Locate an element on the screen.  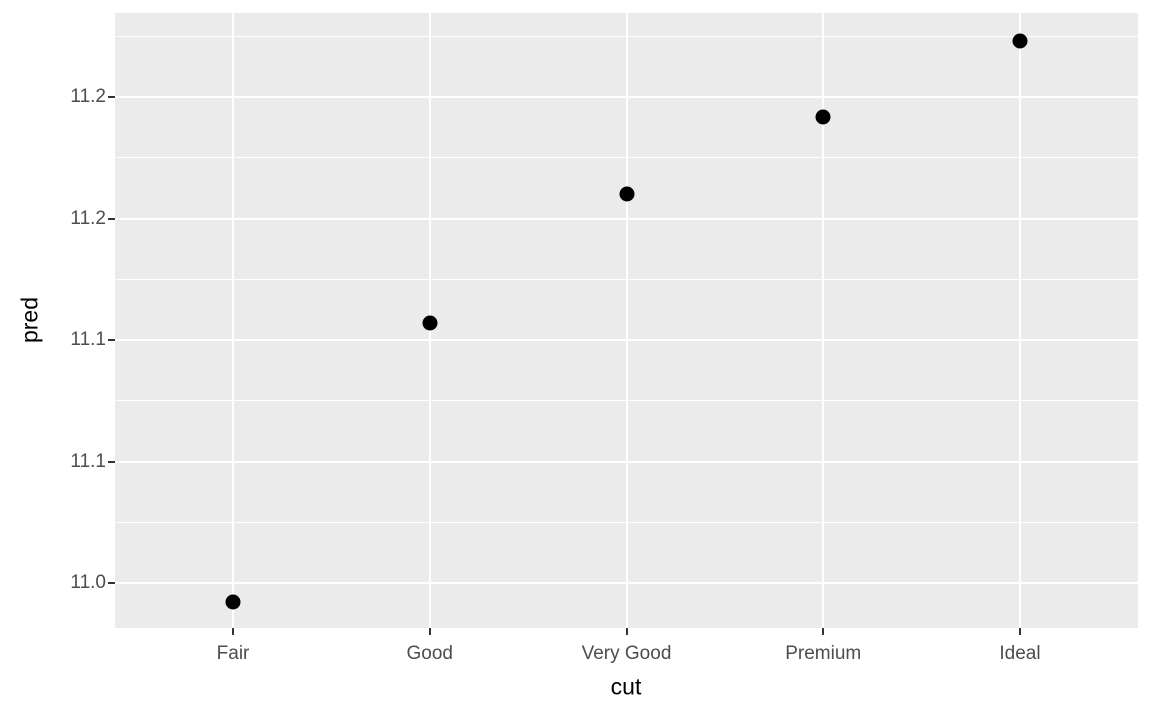
x-tick-label: Fair is located at coordinates (233, 653).